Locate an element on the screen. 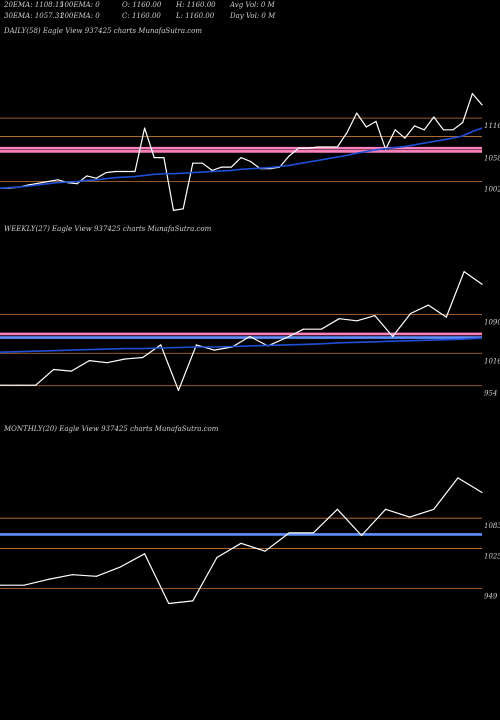 The width and height of the screenshot is (500, 720). daily-y-tick-label: 1116 is located at coordinates (492, 126).